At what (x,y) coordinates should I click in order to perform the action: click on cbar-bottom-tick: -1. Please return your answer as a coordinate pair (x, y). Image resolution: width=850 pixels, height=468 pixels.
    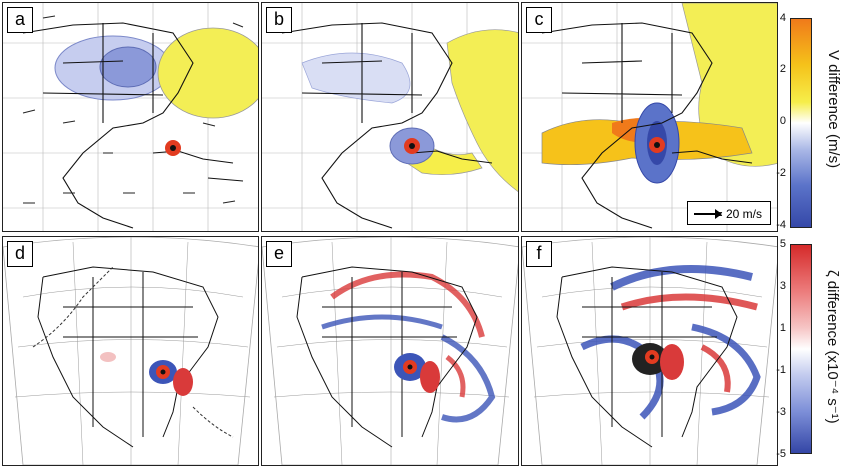
    Looking at the image, I should click on (781, 370).